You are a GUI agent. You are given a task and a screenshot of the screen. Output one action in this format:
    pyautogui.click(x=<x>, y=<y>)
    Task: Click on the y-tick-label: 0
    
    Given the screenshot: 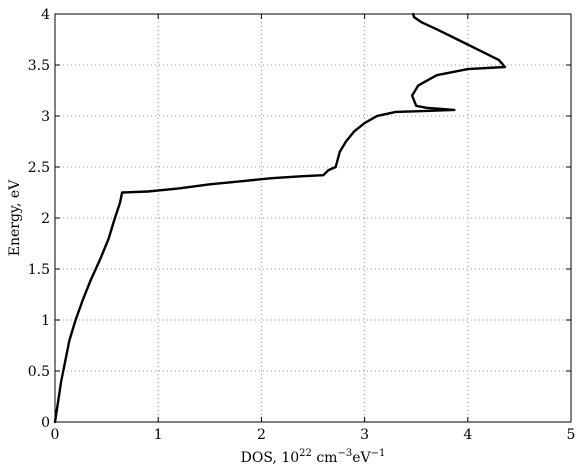 What is the action you would take?
    pyautogui.click(x=45, y=423)
    